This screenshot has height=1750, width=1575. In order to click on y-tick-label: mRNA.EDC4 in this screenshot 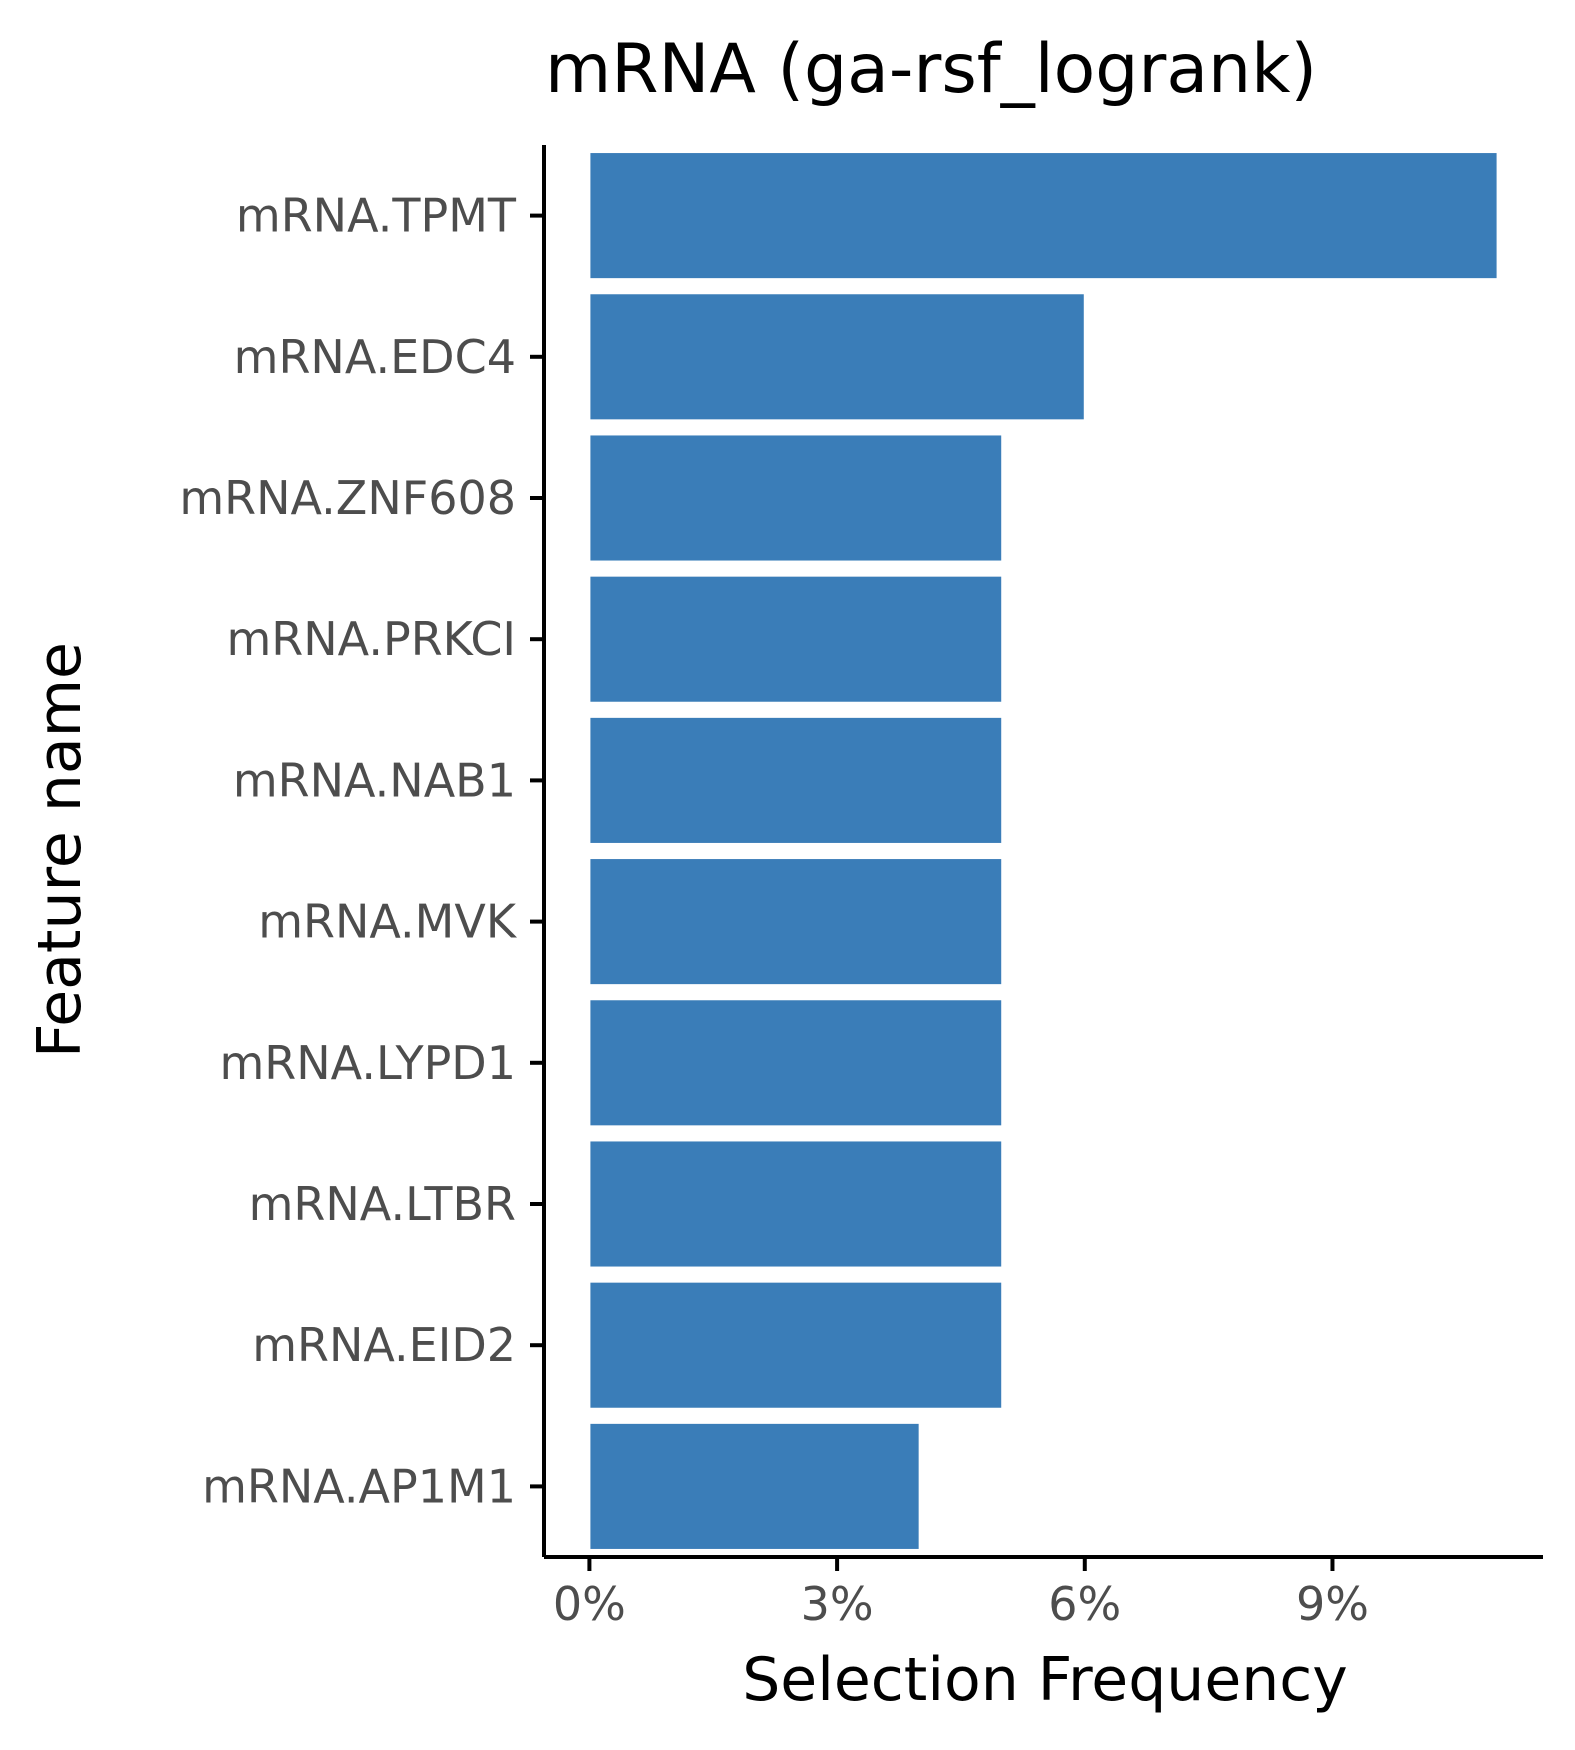, I will do `click(375, 357)`.